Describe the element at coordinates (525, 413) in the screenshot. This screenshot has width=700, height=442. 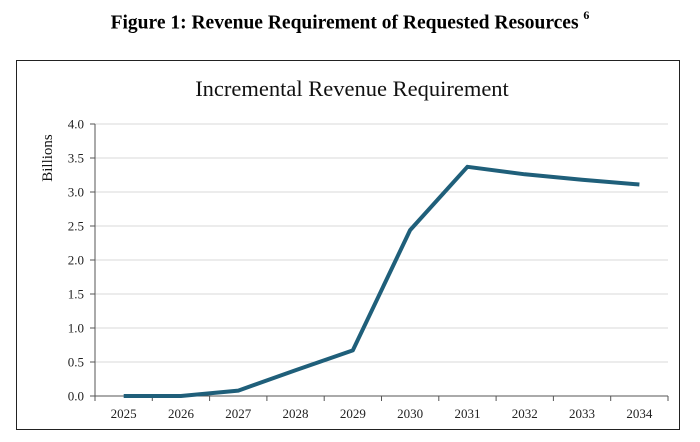
I see `x-tick-label: 2032` at that location.